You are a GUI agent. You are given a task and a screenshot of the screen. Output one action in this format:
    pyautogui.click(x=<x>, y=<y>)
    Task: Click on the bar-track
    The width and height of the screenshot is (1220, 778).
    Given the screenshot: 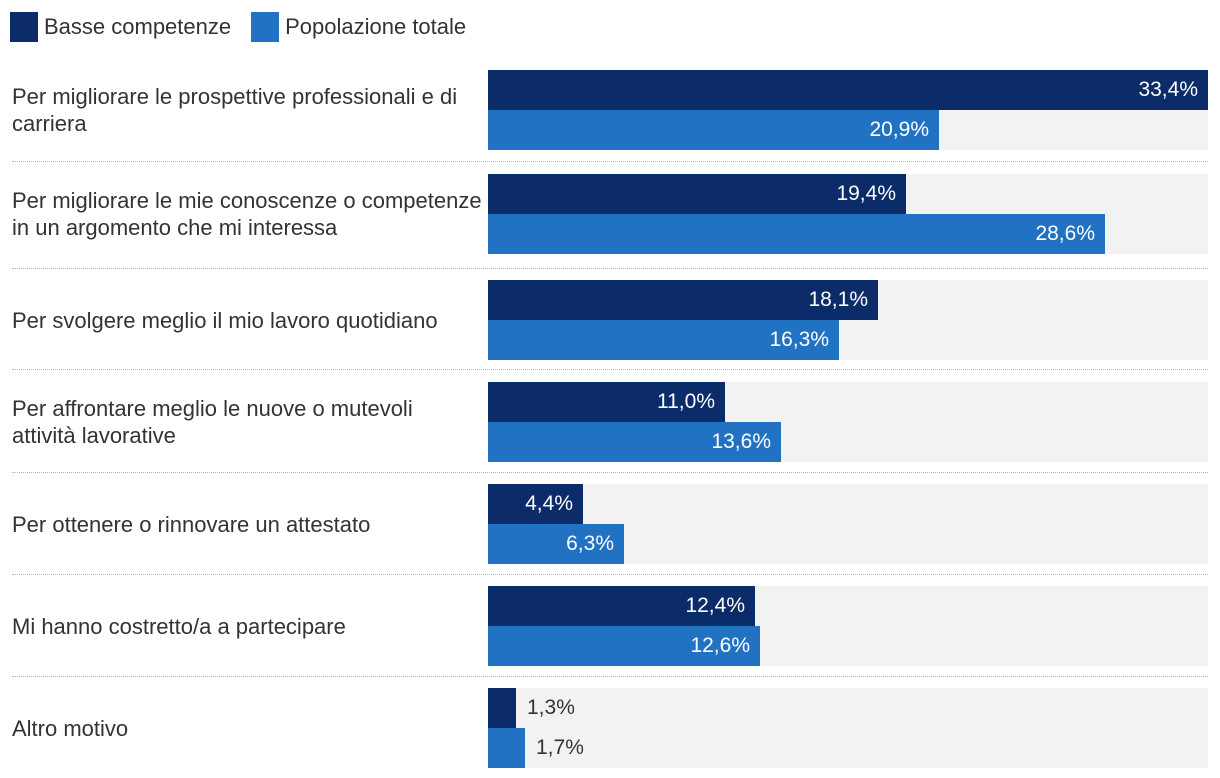 What is the action you would take?
    pyautogui.click(x=848, y=728)
    